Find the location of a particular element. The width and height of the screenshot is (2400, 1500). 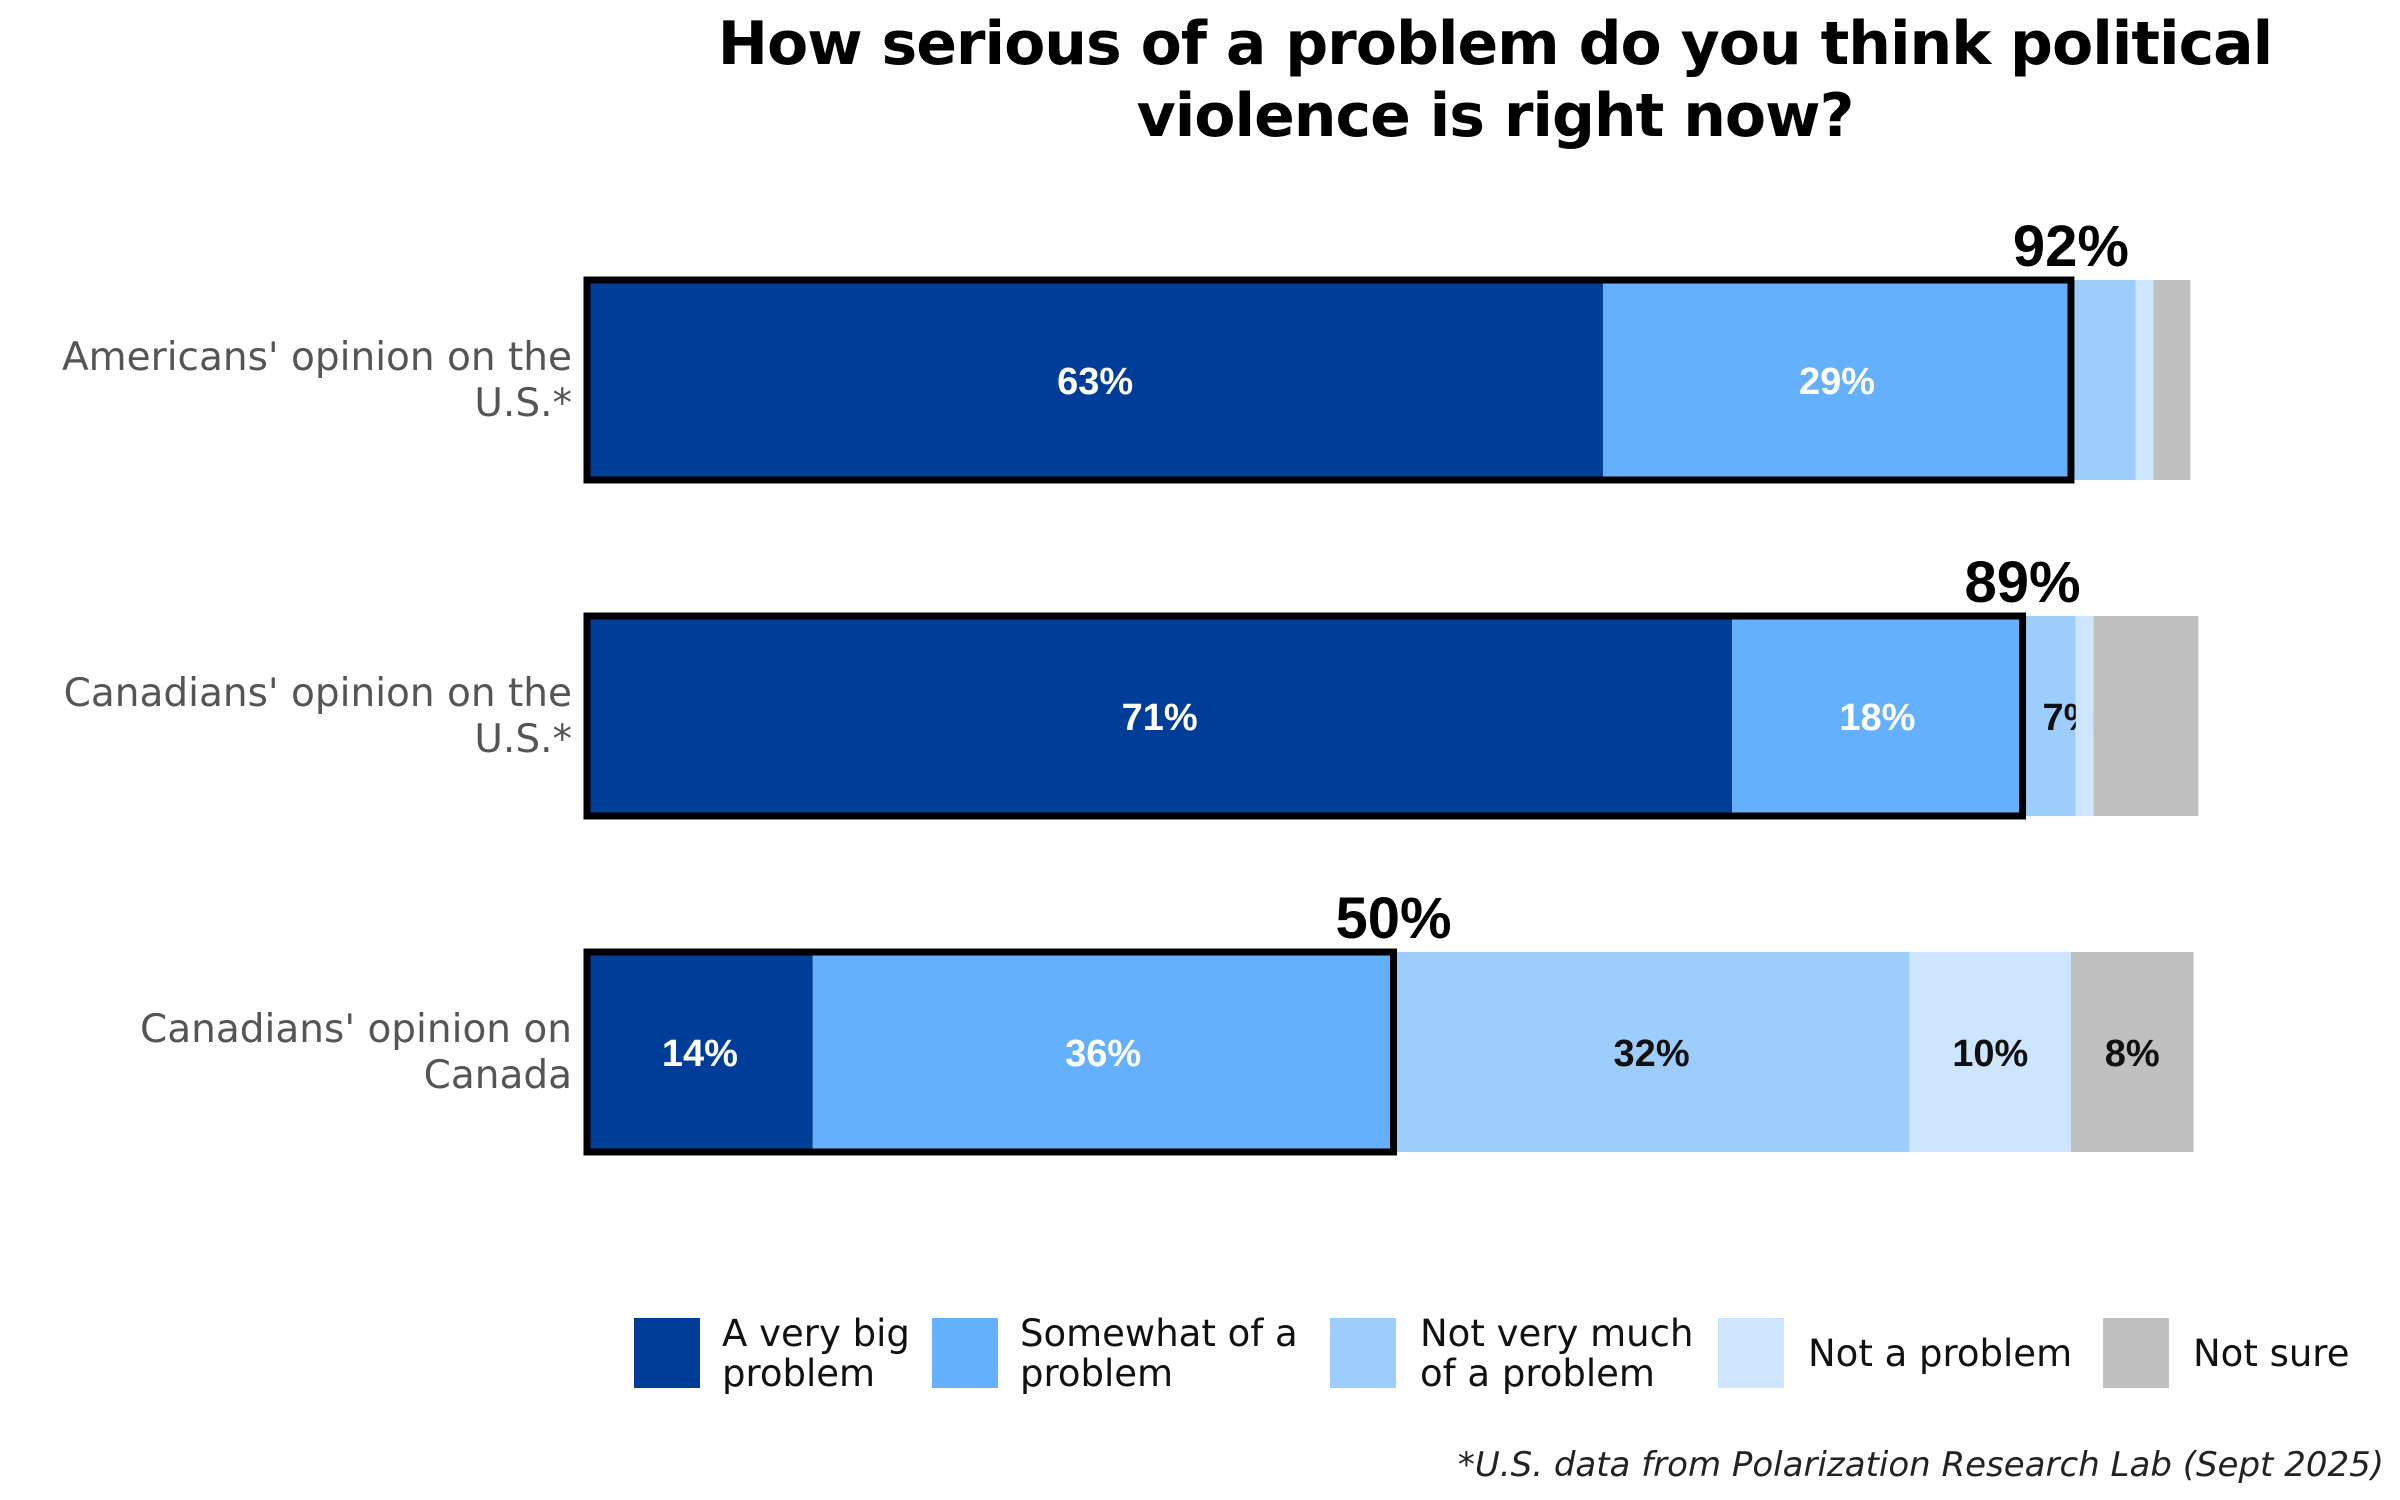

segment-label: 63% is located at coordinates (1095, 382).